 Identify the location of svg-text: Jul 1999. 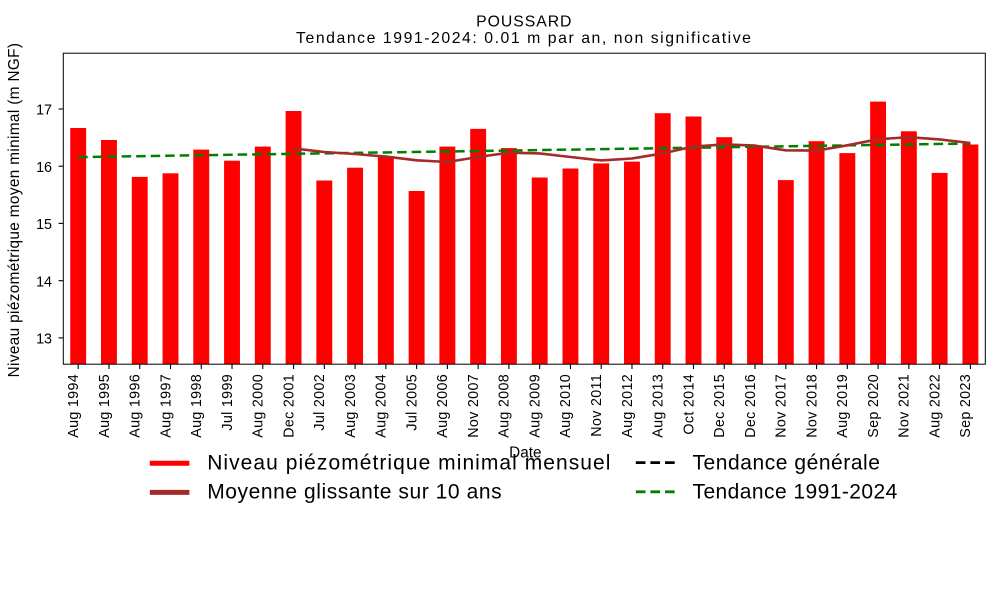
(228, 402).